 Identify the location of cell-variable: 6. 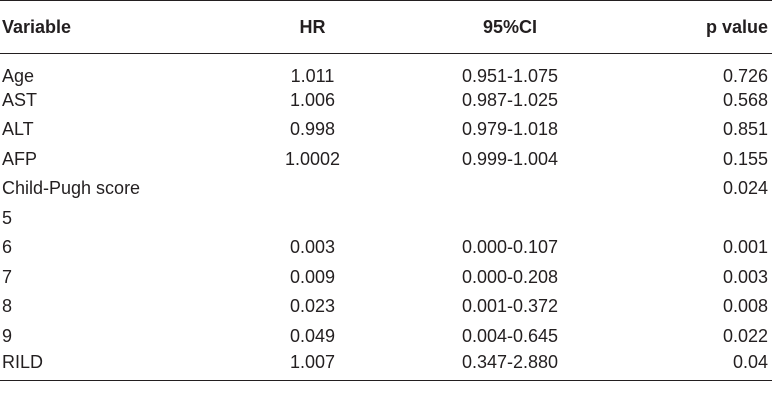
(7, 247).